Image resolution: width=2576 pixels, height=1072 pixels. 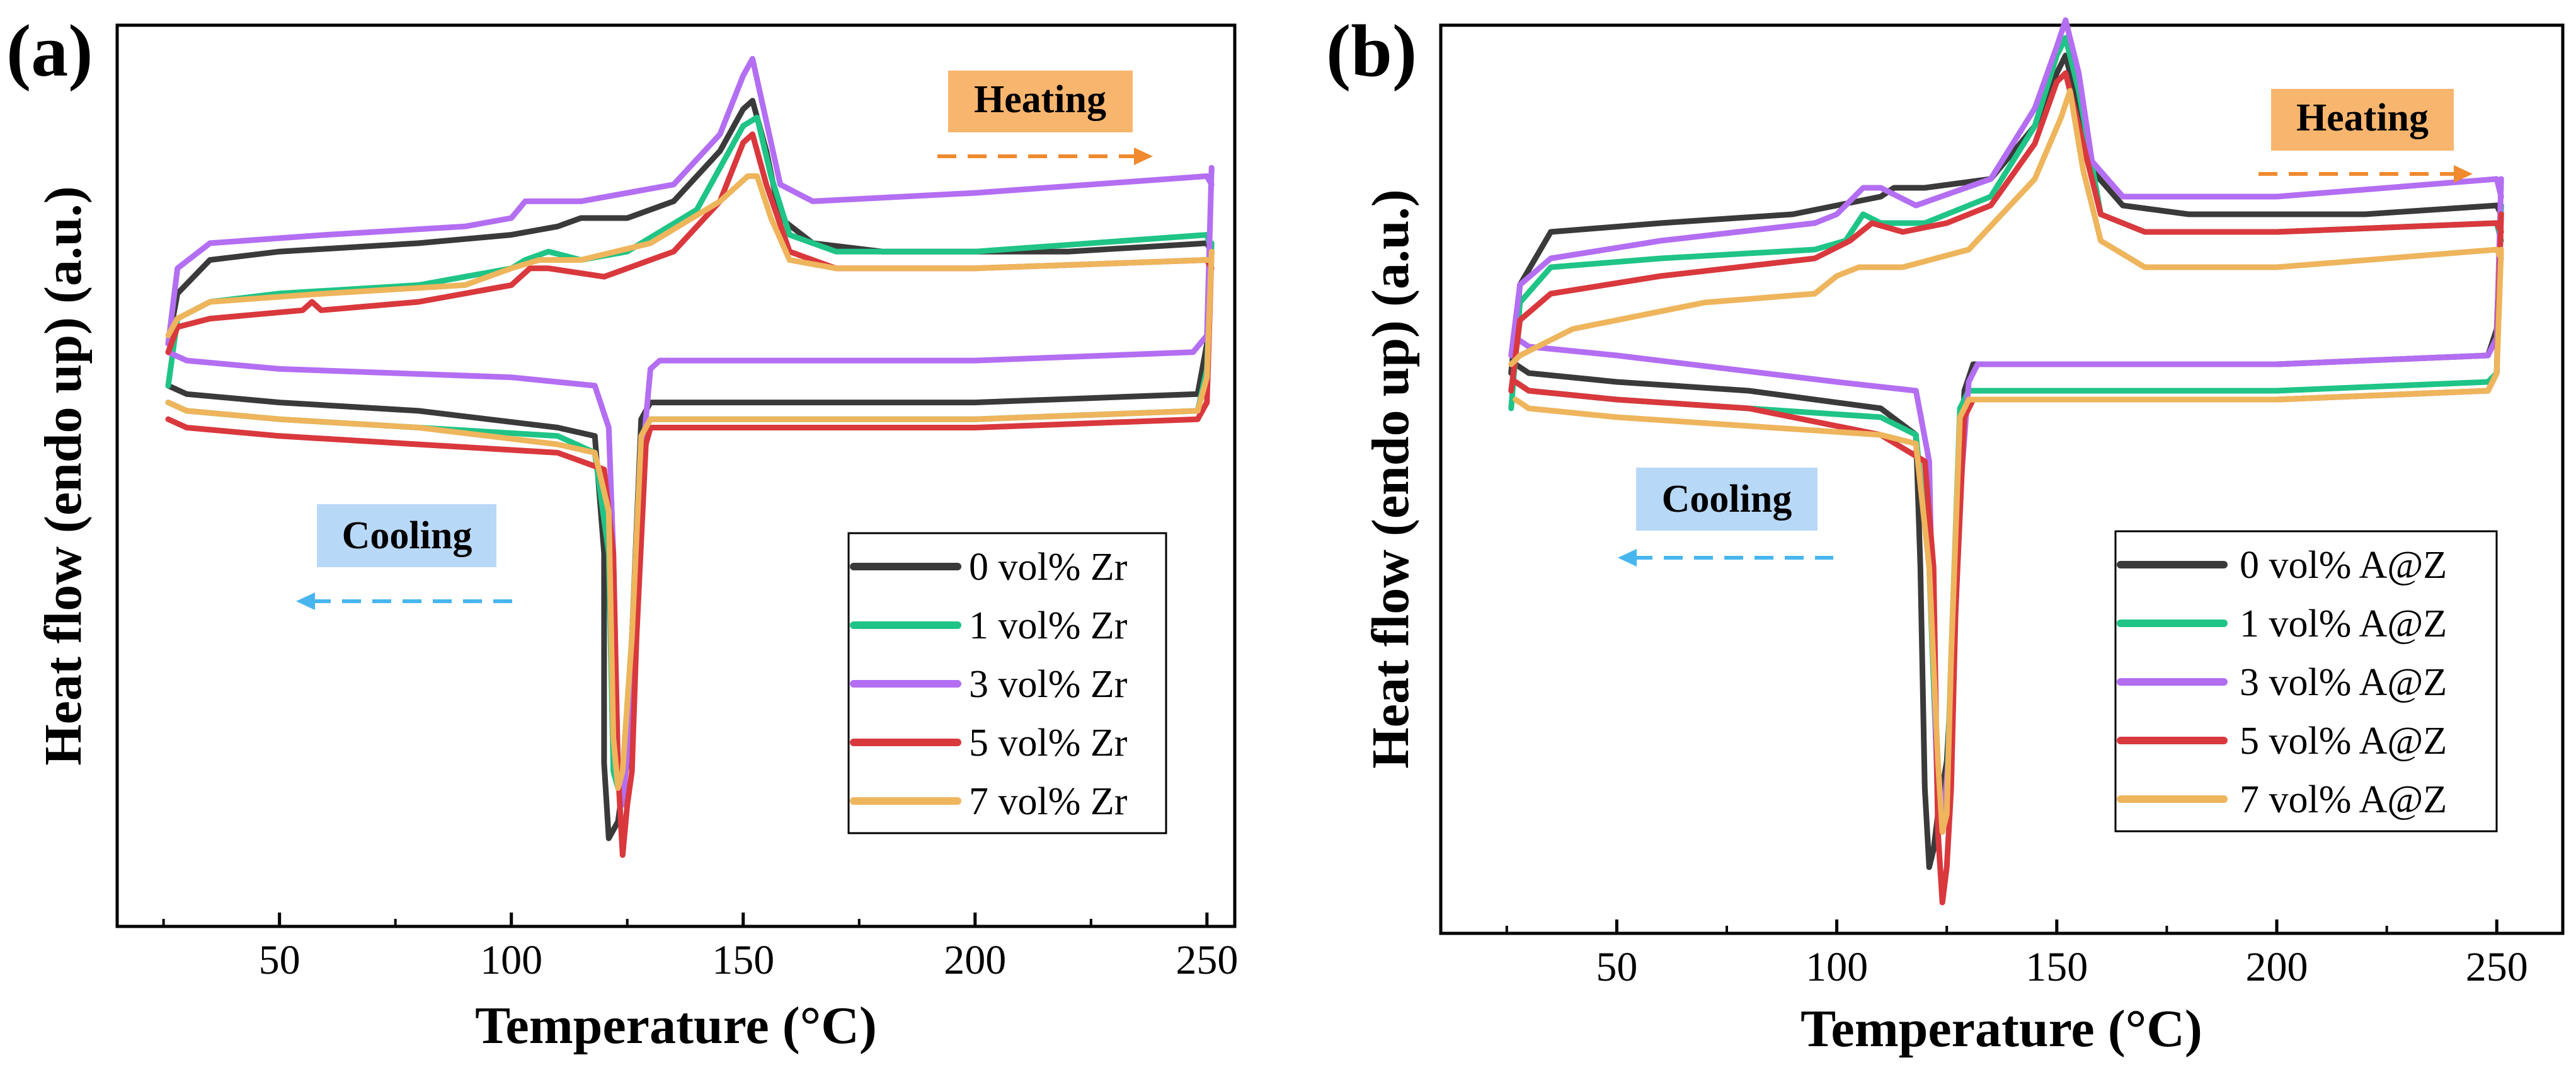 I want to click on series-5-heating-line, so click(x=2006, y=232).